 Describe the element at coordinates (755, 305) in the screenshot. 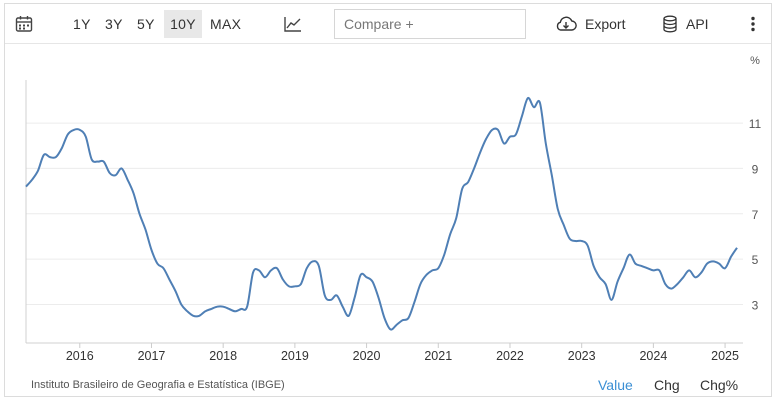

I see `y-tick-label: 3` at that location.